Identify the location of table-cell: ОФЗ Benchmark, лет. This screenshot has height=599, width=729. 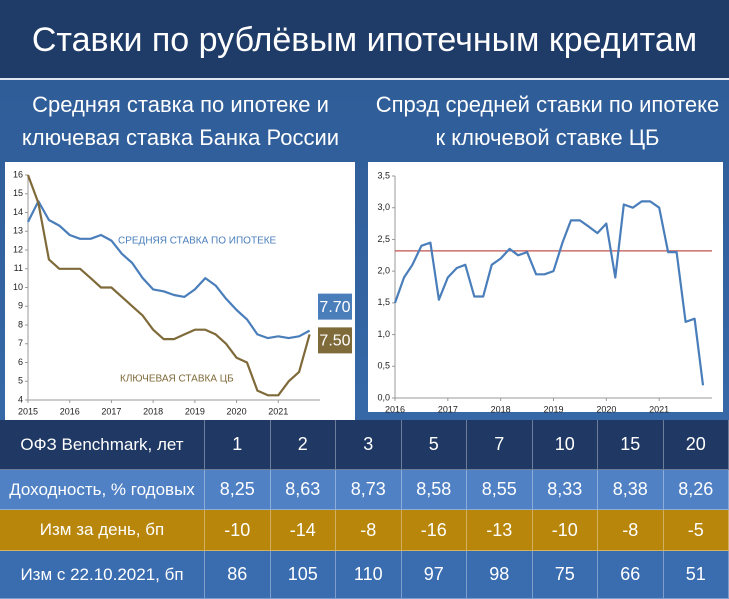
(102, 445).